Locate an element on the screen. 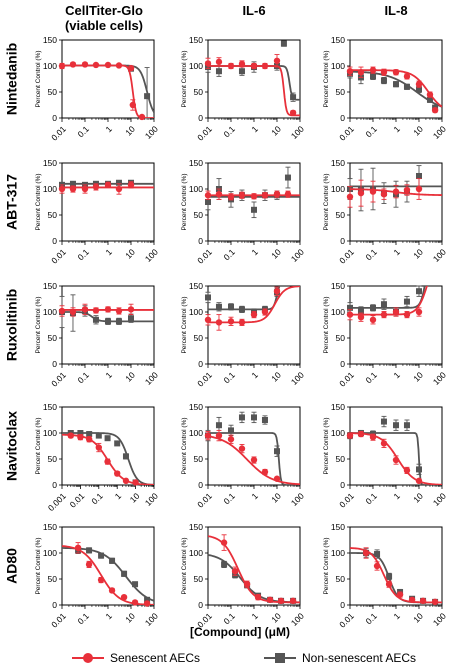  legend-marker is located at coordinates (88, 658).